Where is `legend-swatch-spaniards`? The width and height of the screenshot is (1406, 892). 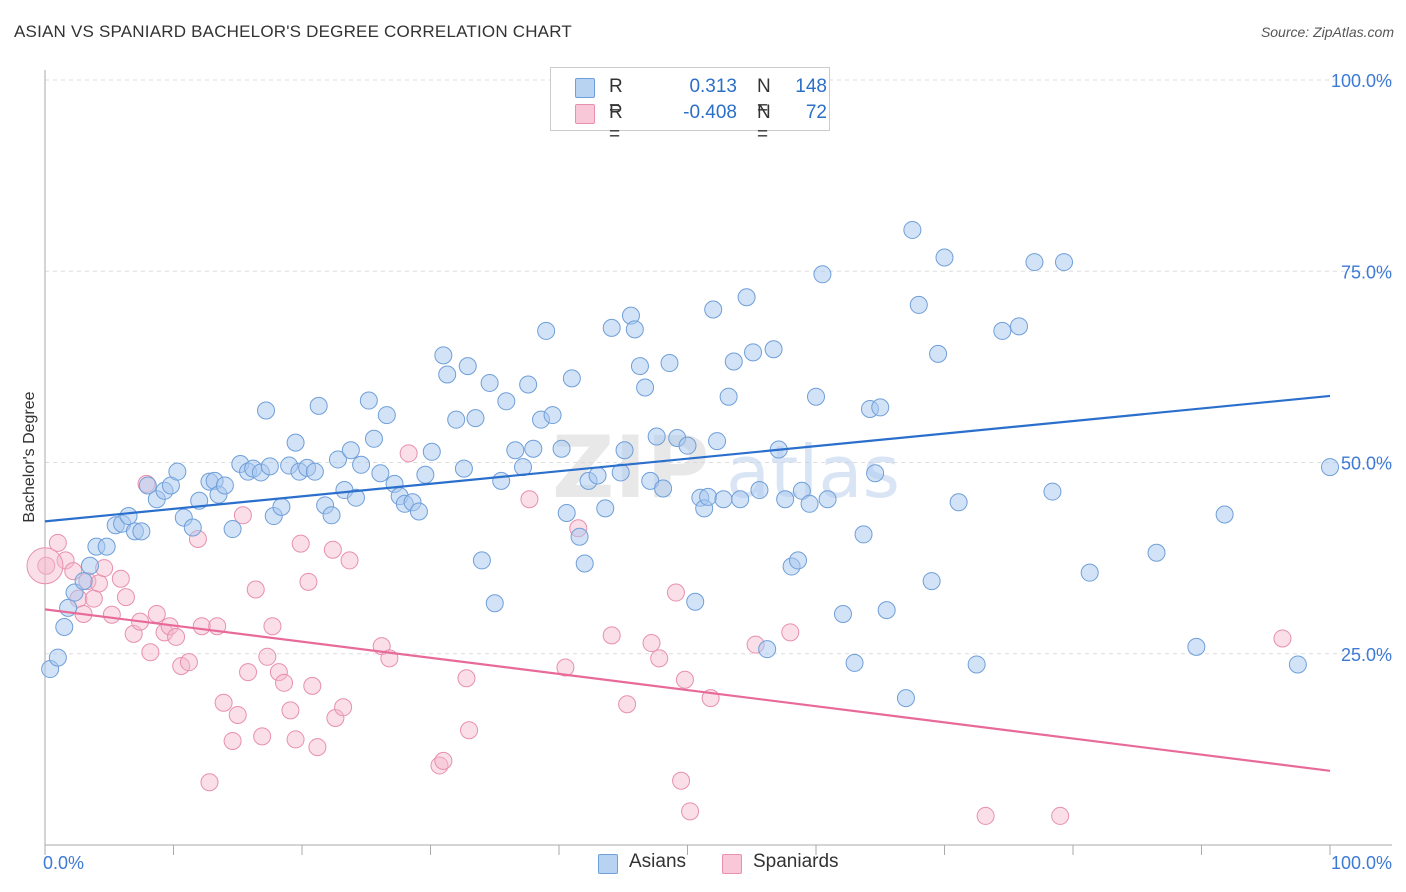
legend-swatch-spaniards is located at coordinates (585, 114).